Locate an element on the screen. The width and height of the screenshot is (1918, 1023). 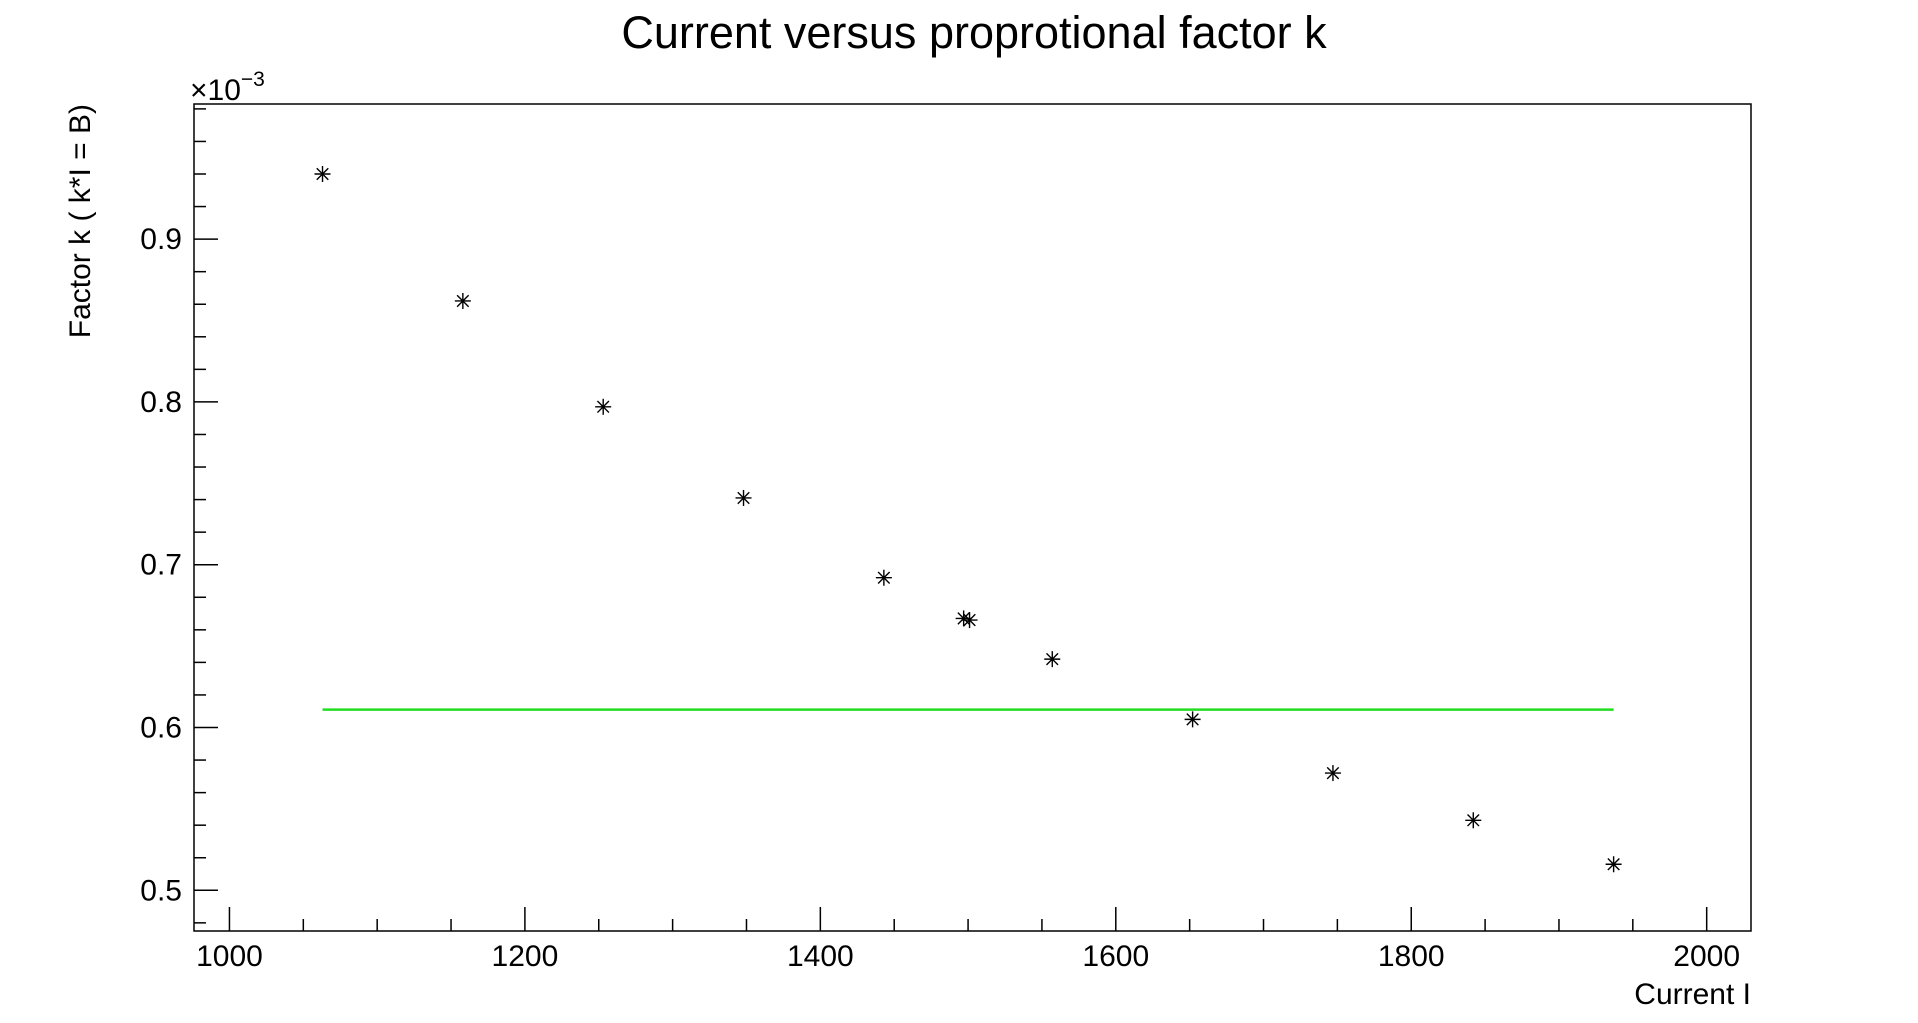
y-tick-label: 0.9 is located at coordinates (161, 239).